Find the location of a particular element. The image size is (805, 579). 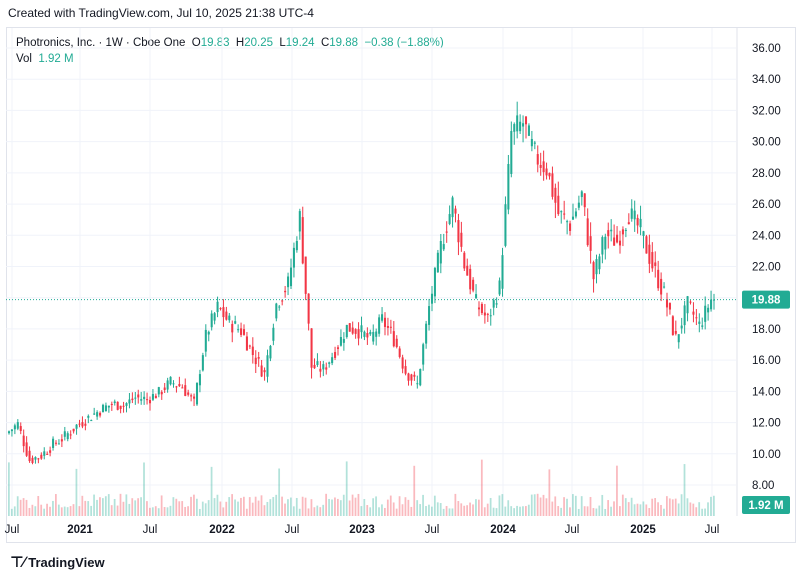

y-tick-label: 16.00 is located at coordinates (766, 361).